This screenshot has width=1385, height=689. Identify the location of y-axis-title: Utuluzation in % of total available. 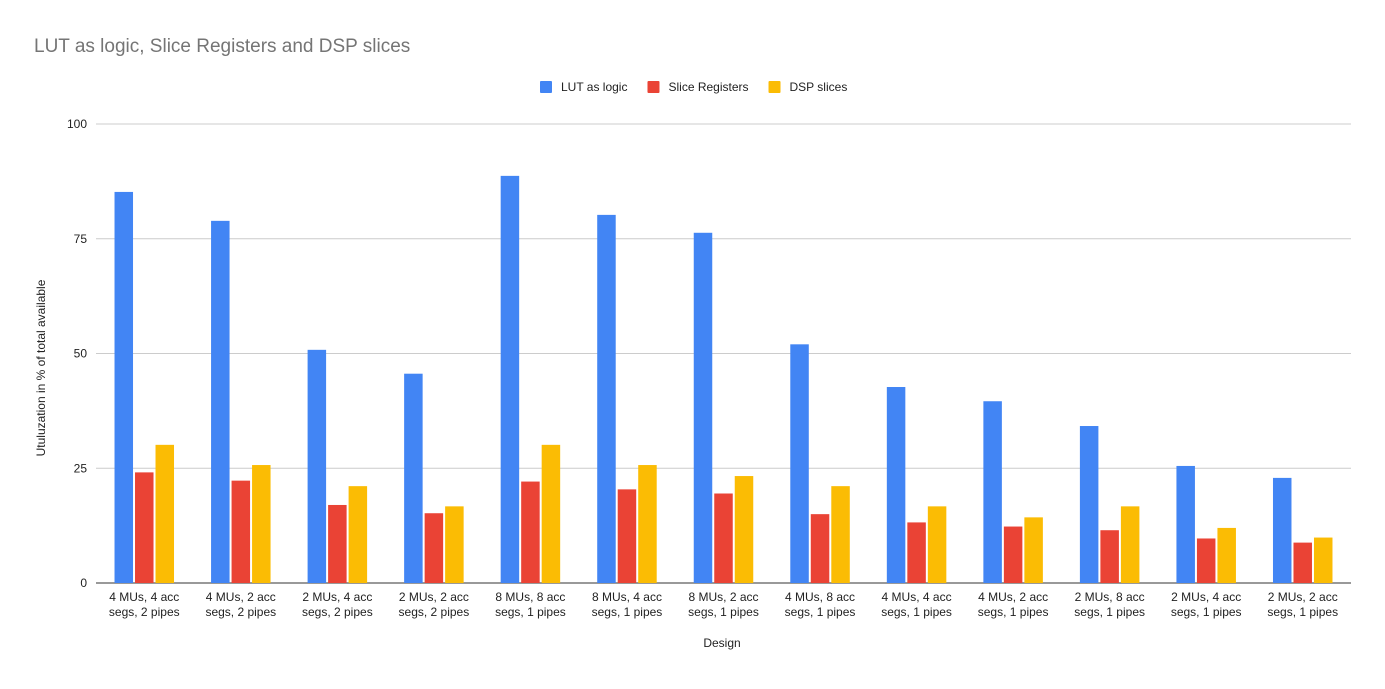
(41, 367).